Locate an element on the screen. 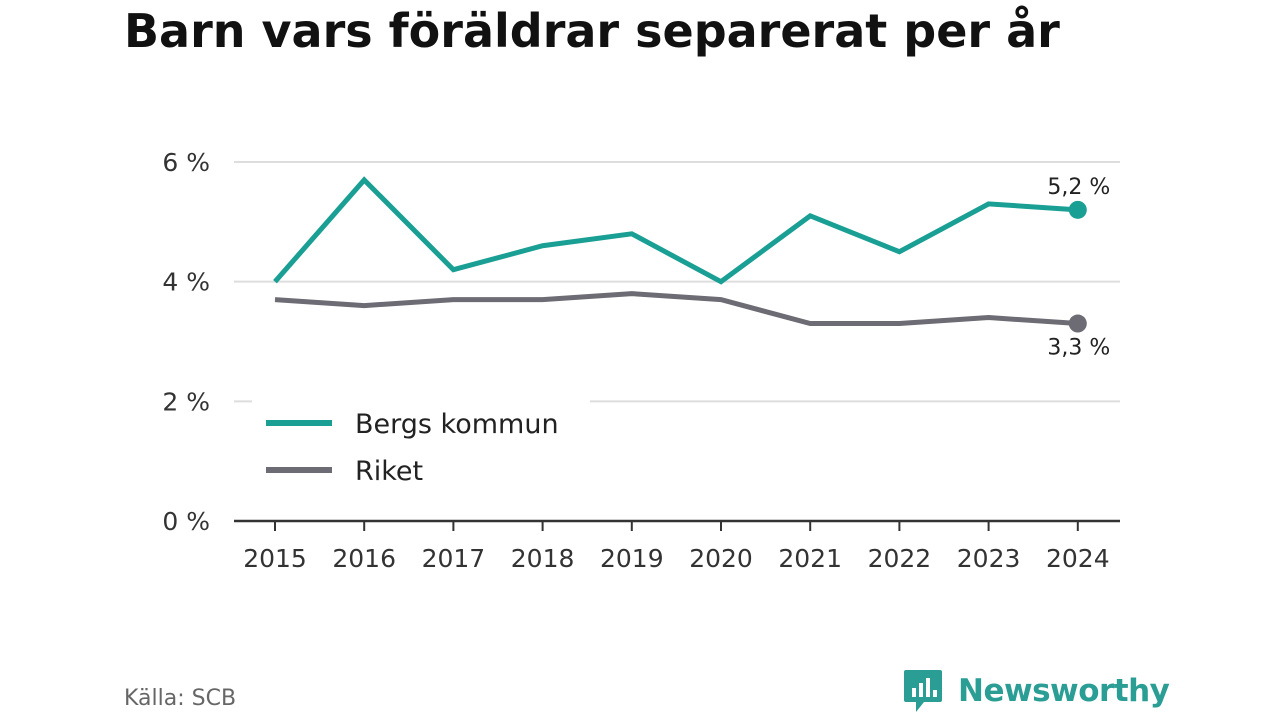  x-tick-label: 2024 is located at coordinates (1078, 558).